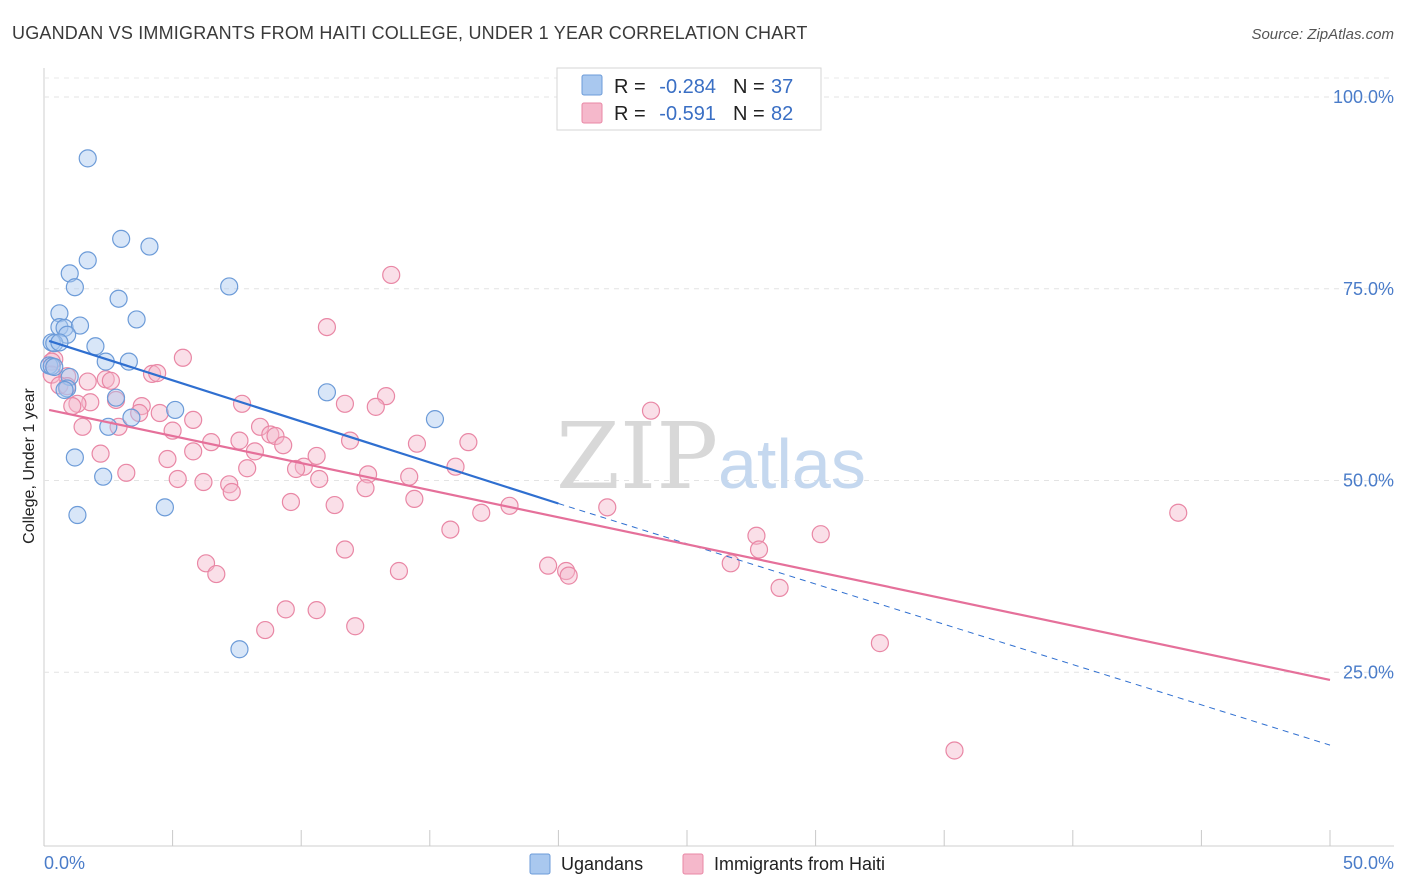 This screenshot has width=1406, height=892. Describe the element at coordinates (1368, 863) in the screenshot. I see `x-tick-label-max: 50.0%` at that location.